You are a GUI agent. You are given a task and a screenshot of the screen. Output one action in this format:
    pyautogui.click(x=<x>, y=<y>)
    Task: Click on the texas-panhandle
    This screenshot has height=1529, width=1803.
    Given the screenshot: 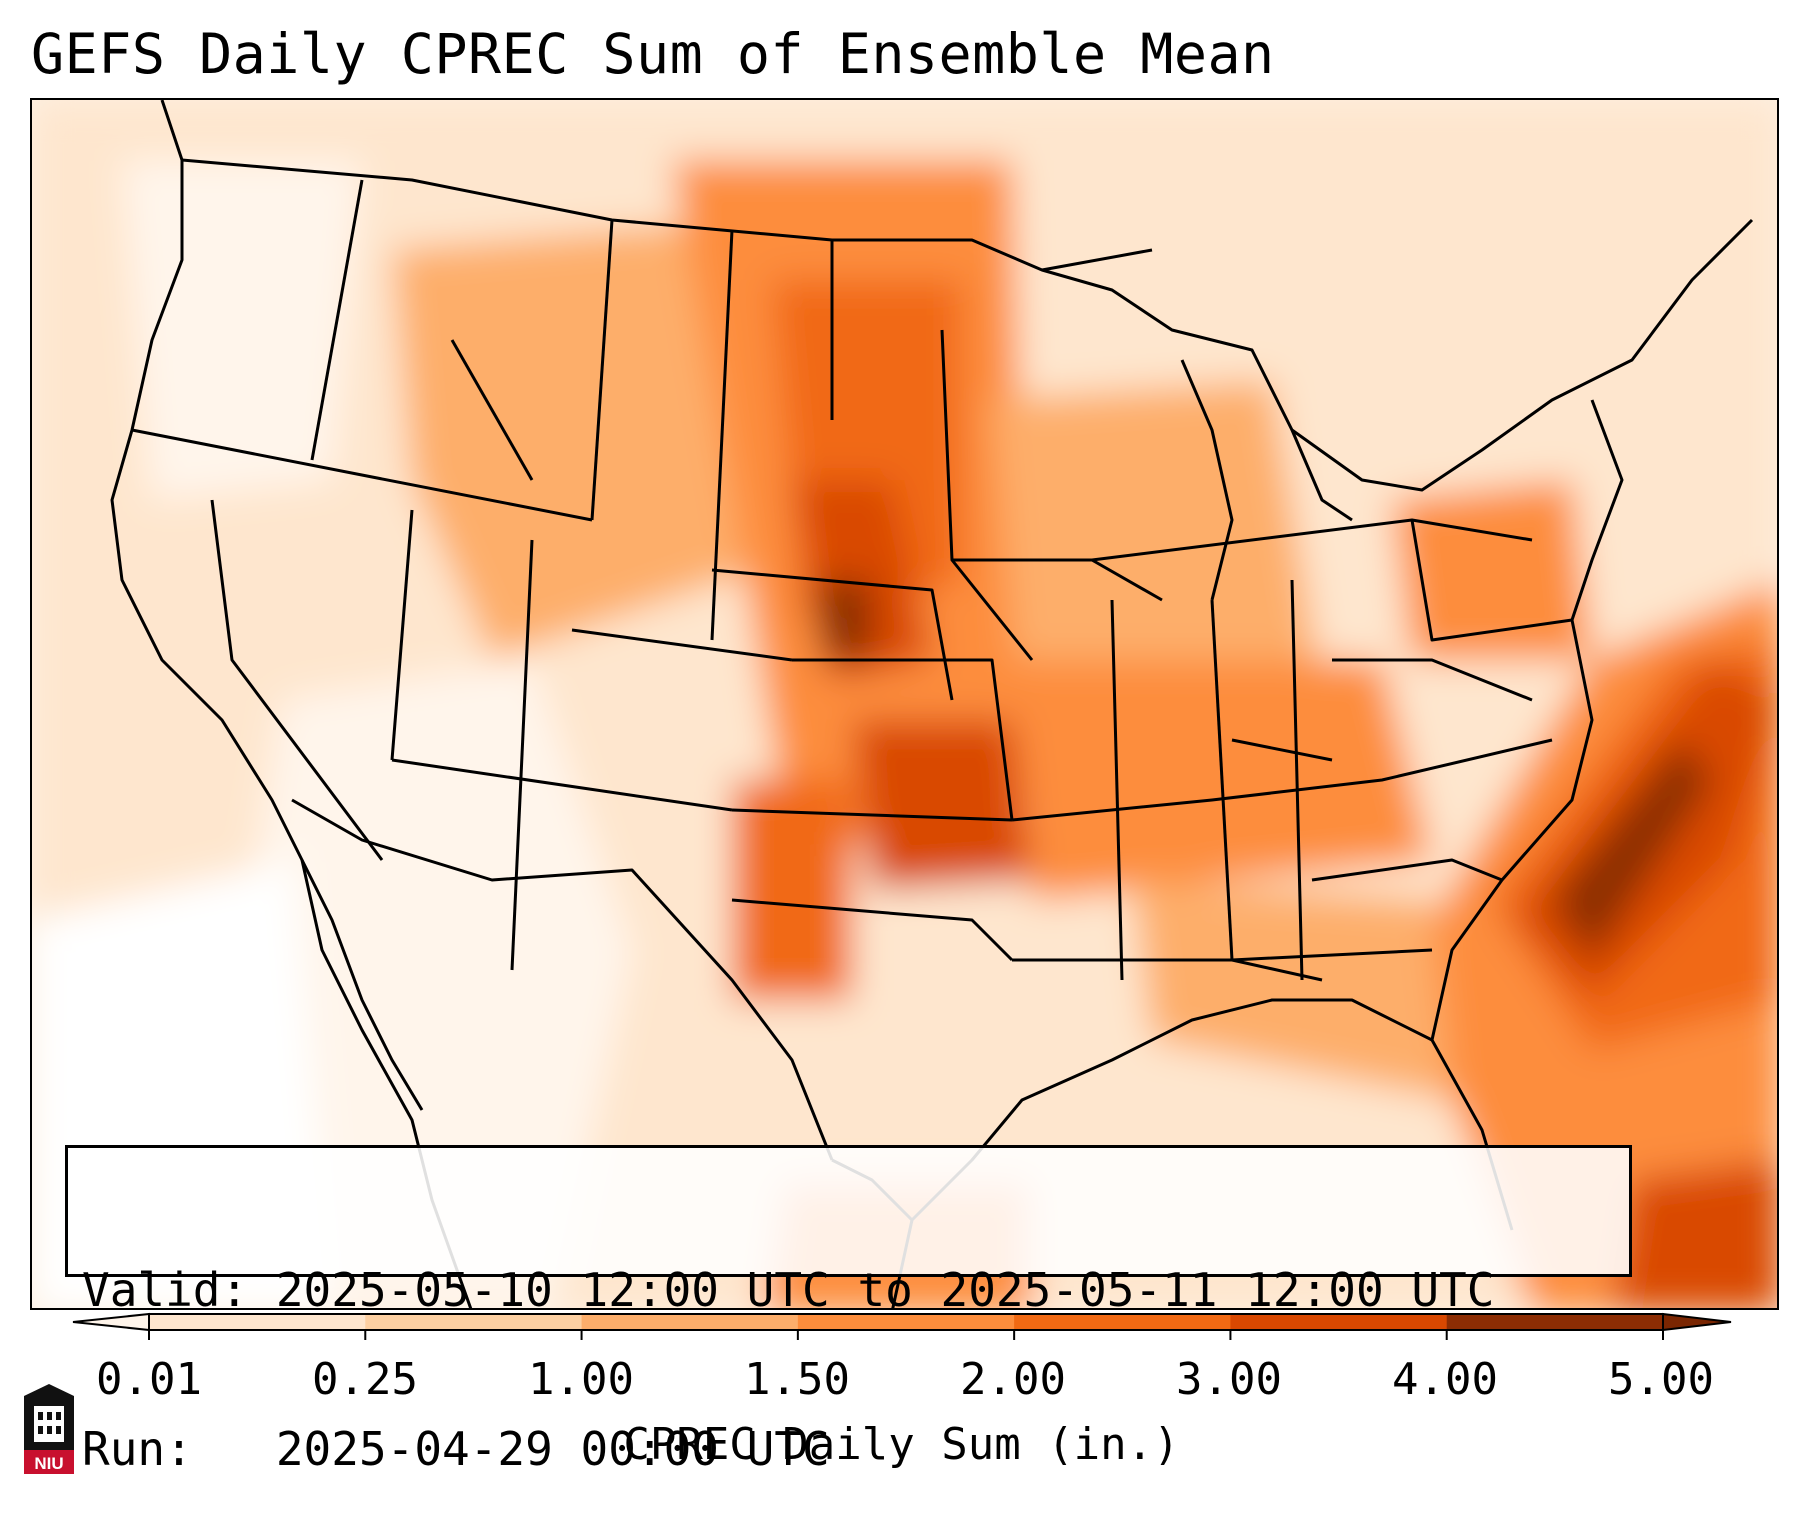 What is the action you would take?
    pyautogui.click(x=792, y=890)
    